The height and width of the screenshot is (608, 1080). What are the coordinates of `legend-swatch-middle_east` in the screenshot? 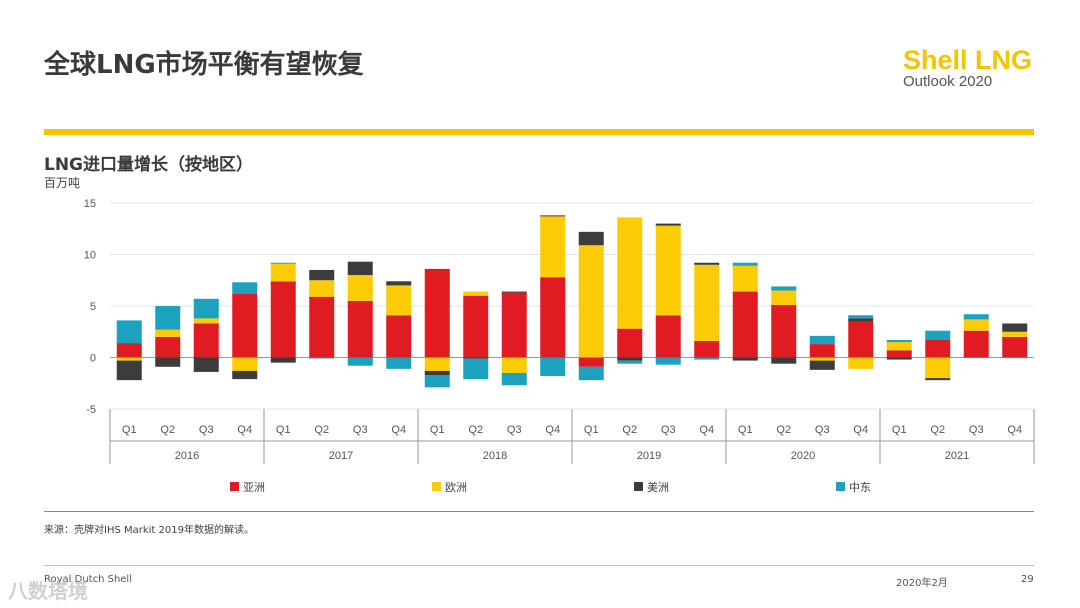 It's located at (840, 486).